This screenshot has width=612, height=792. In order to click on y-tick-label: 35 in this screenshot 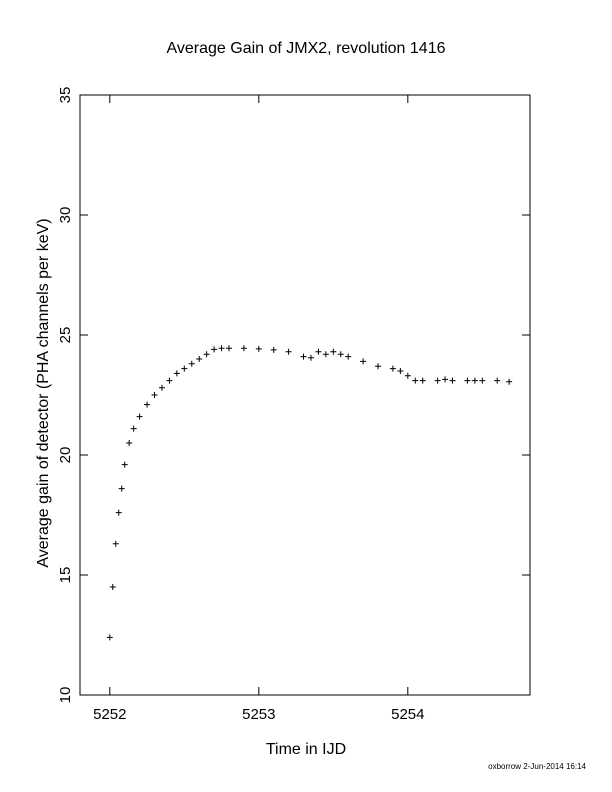, I will do `click(65, 95)`.